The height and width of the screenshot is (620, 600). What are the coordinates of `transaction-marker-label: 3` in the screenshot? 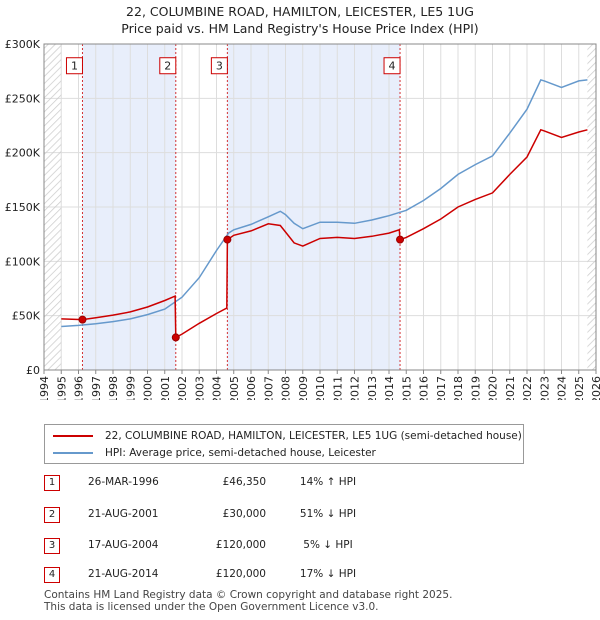 It's located at (219, 66).